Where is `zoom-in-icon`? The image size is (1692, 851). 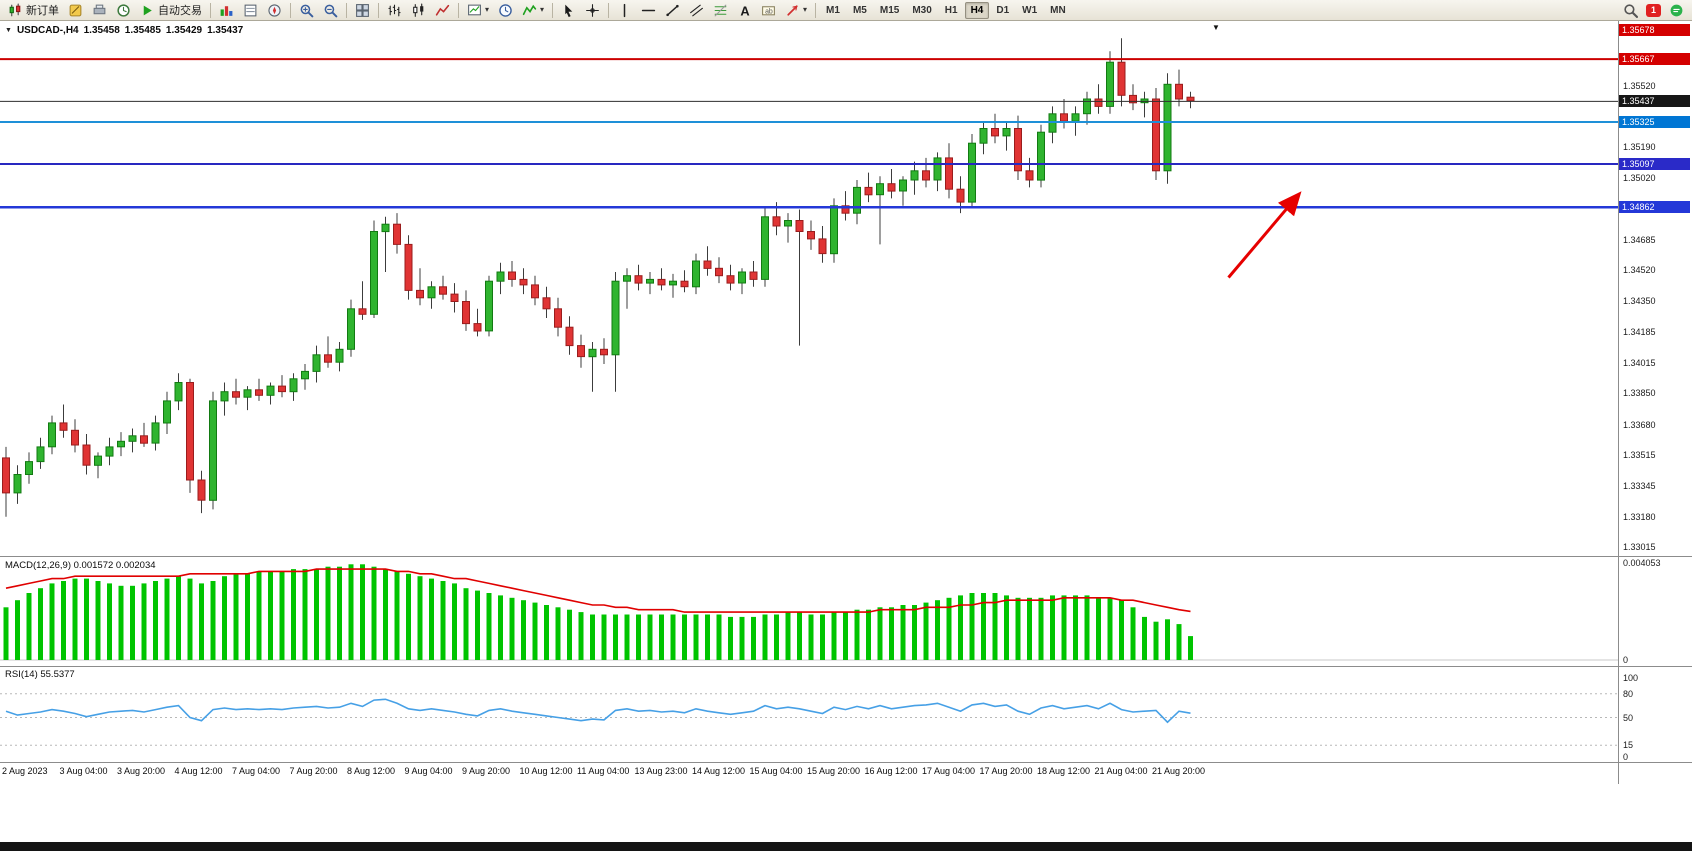 zoom-in-icon is located at coordinates (307, 10).